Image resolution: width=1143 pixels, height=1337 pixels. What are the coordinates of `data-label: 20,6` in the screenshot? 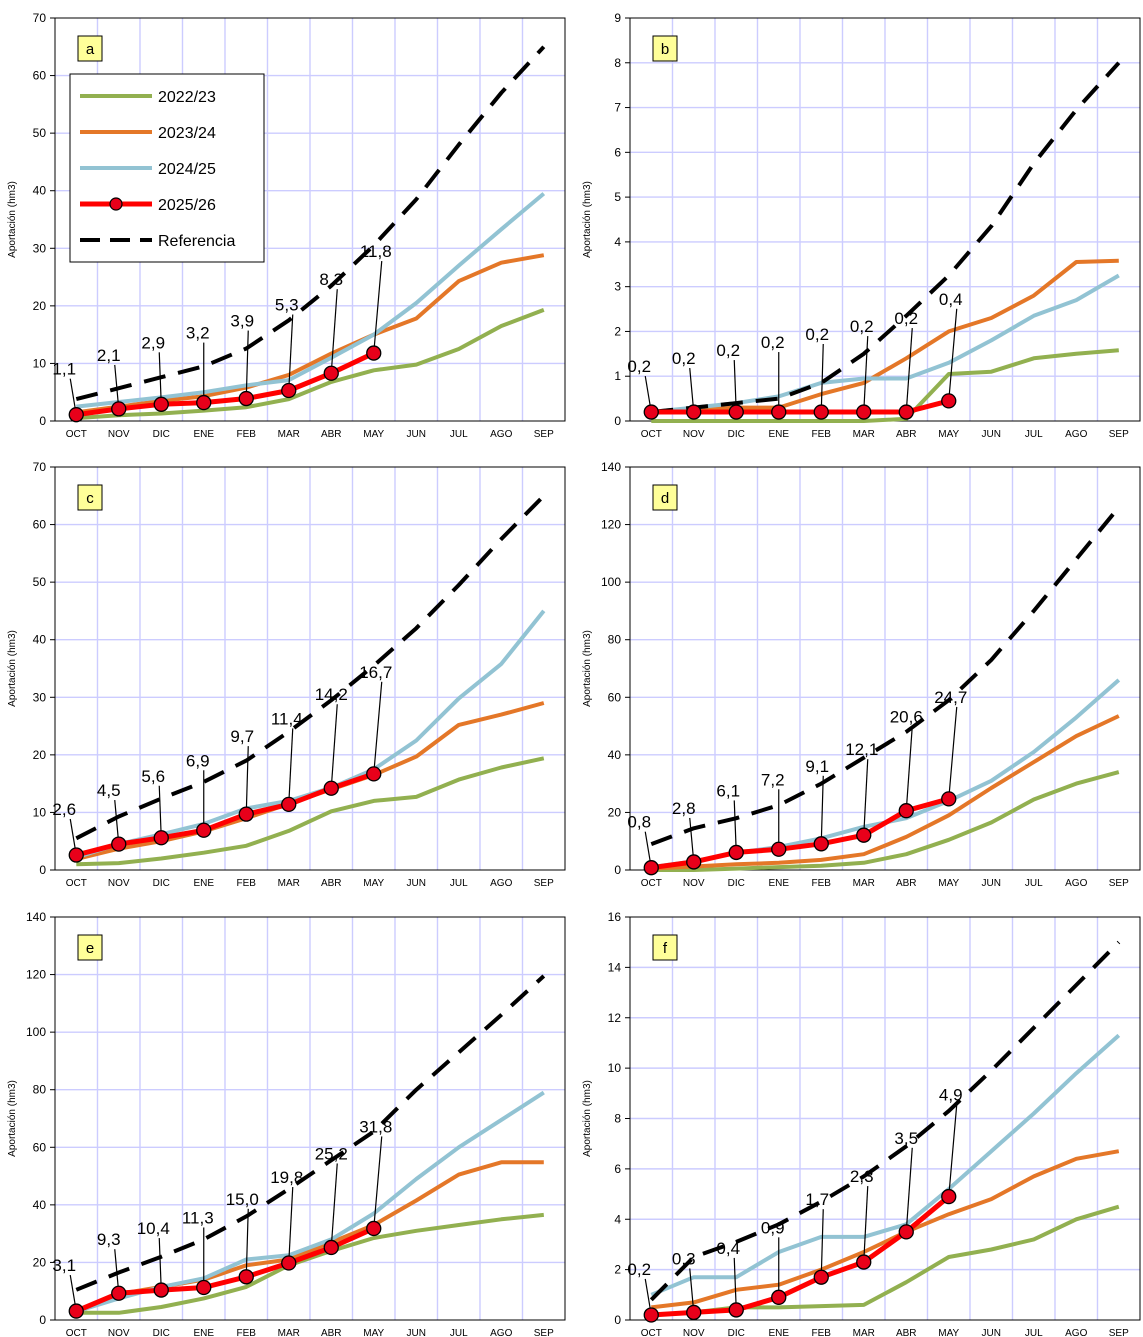 It's located at (906, 717).